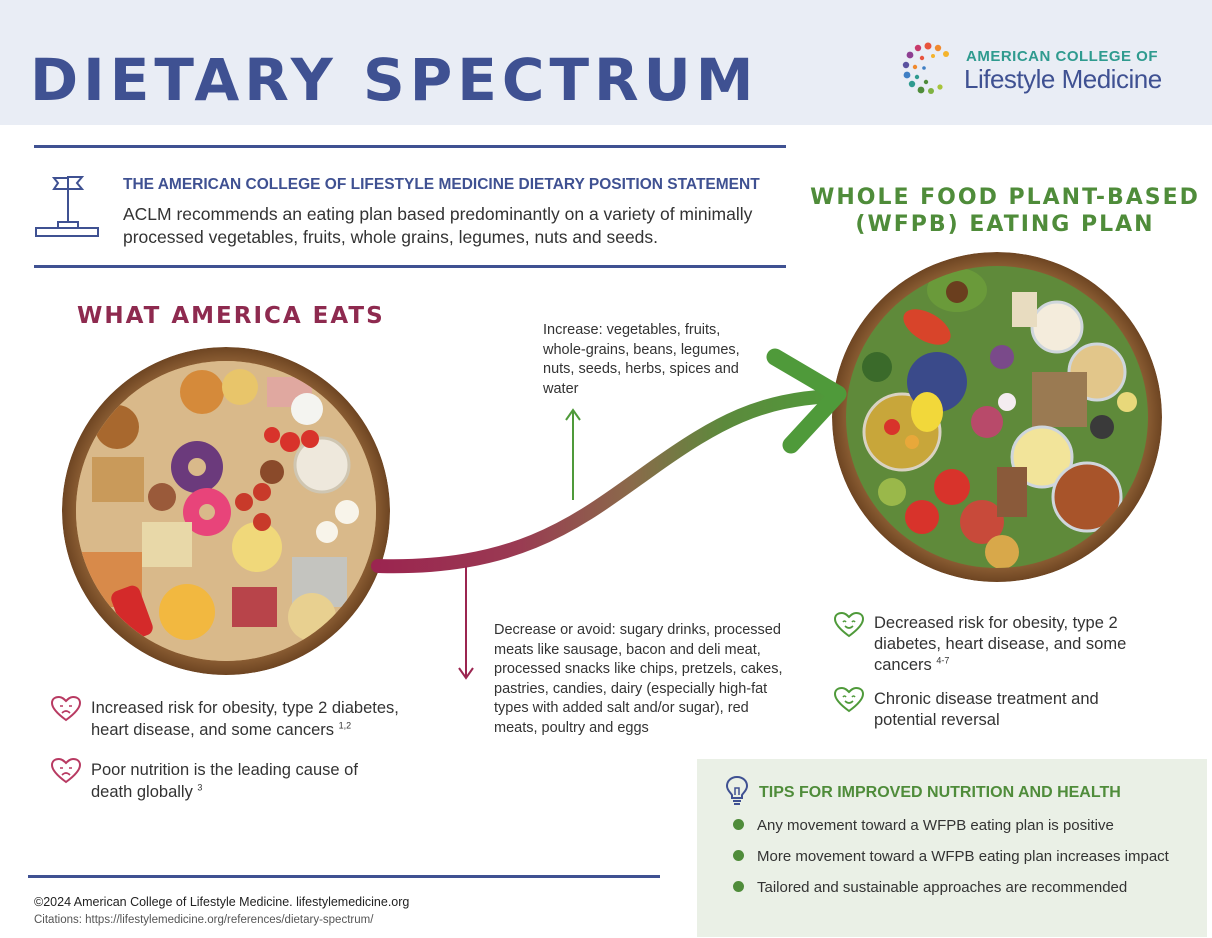 The image size is (1212, 938). What do you see at coordinates (231, 316) in the screenshot?
I see `what-america-eats-title: WHAT AMERICA EATS` at bounding box center [231, 316].